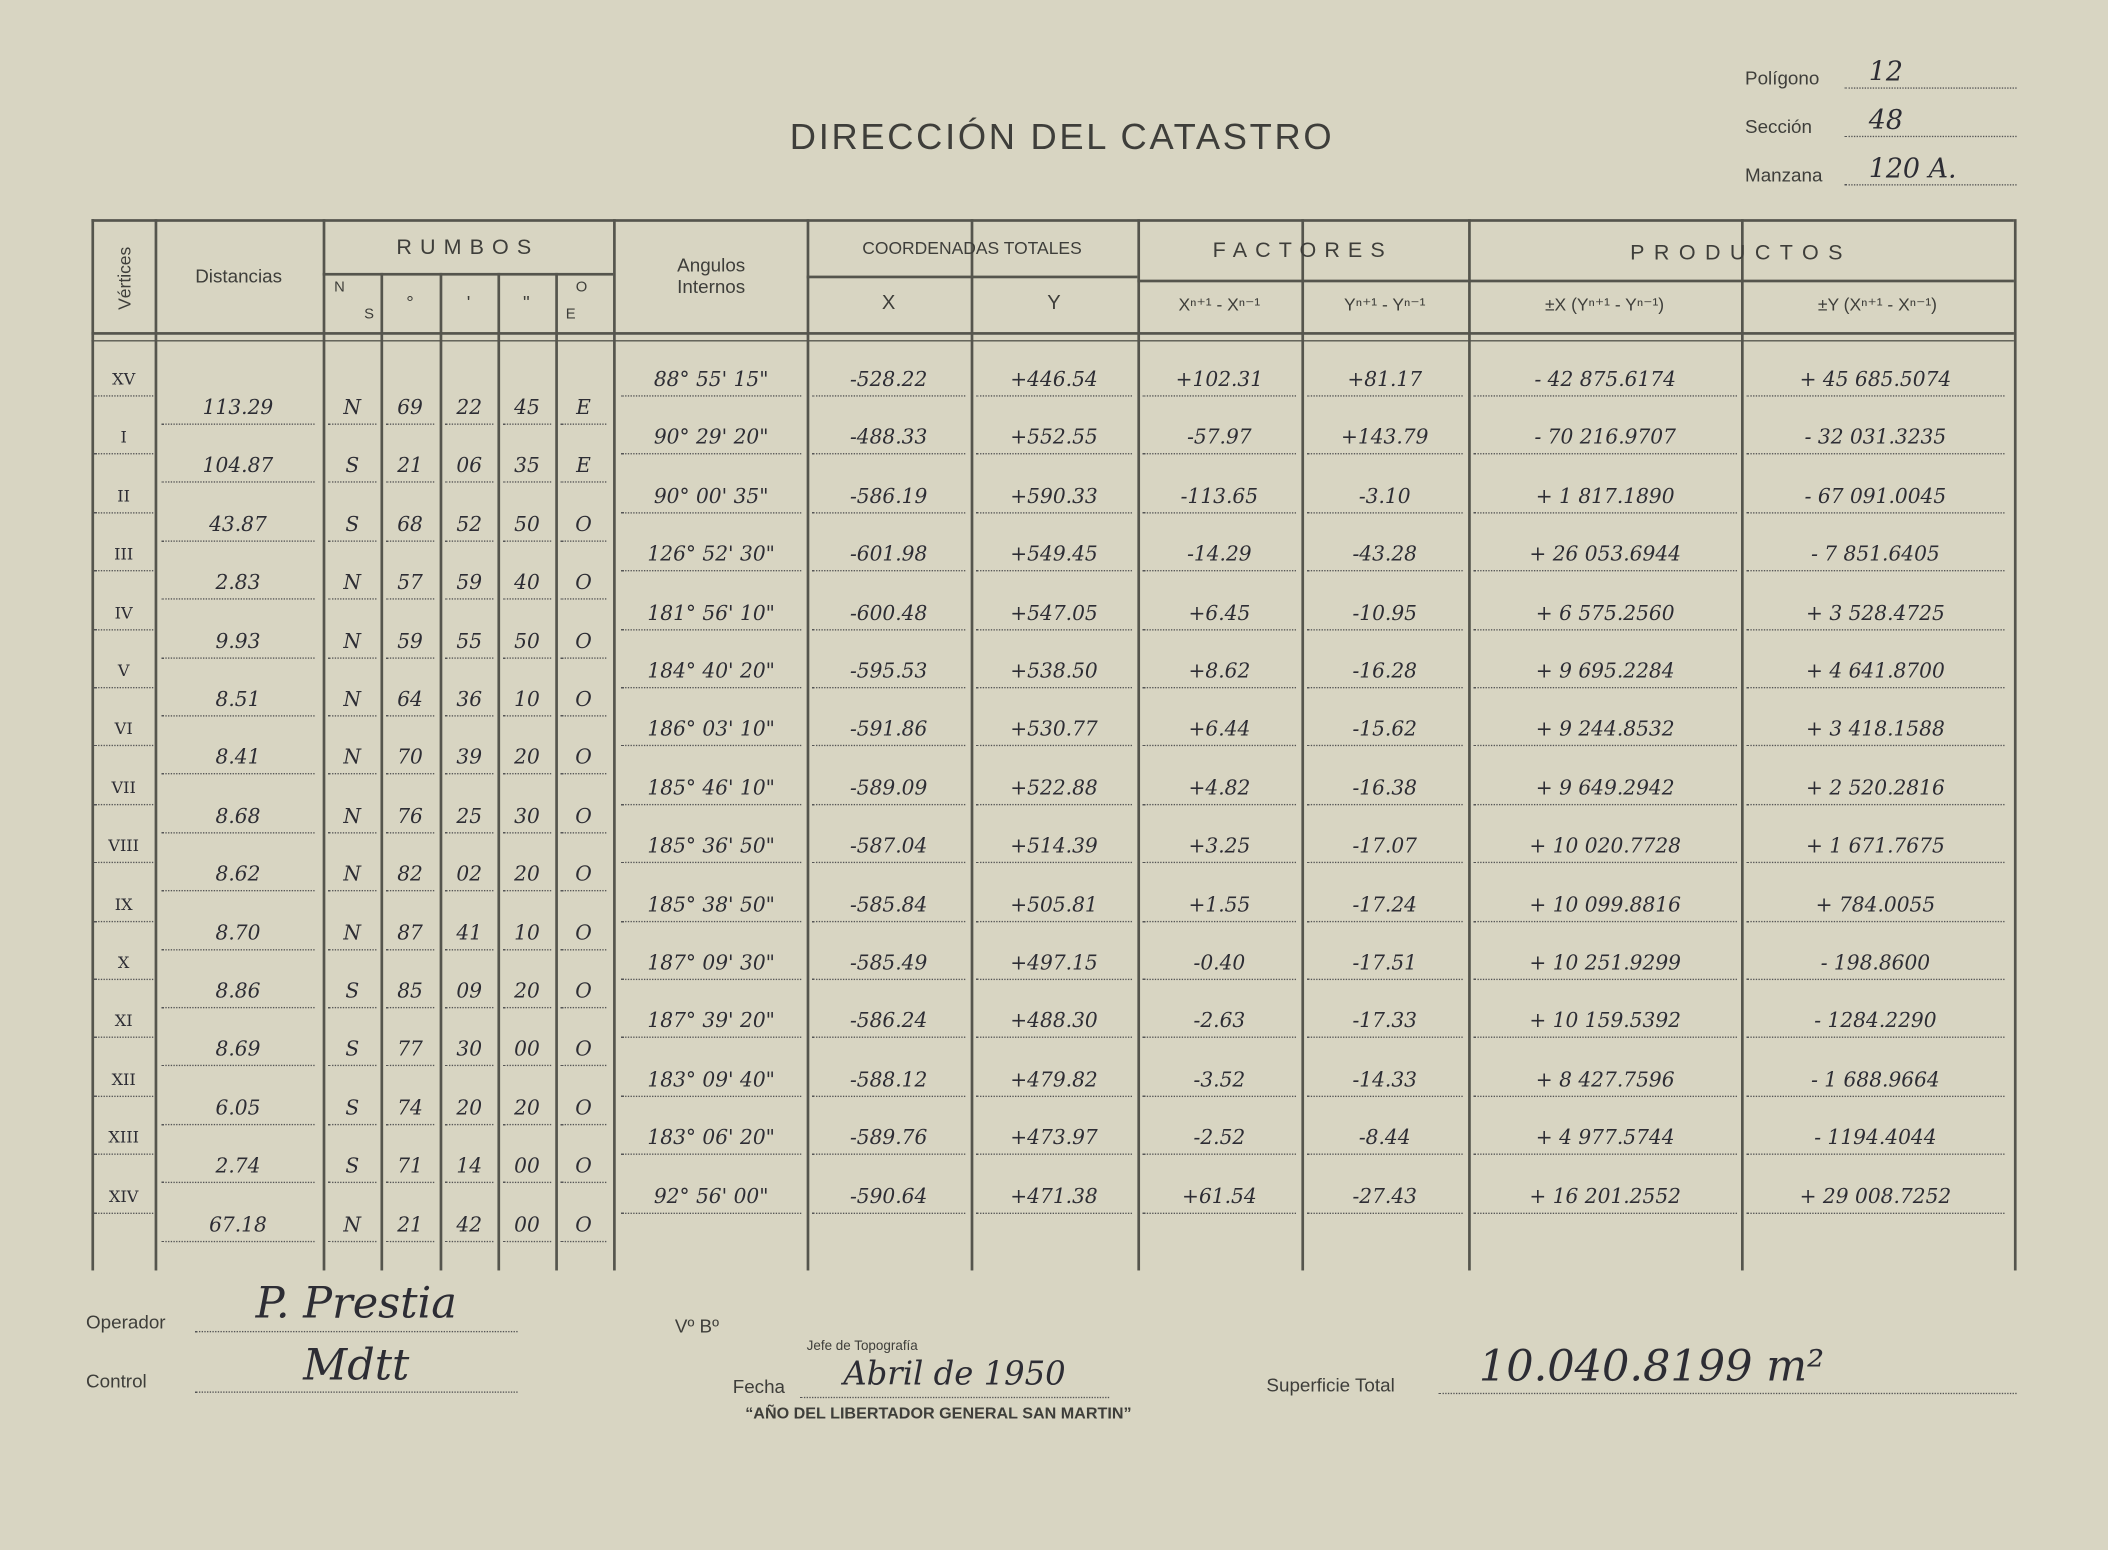  What do you see at coordinates (527, 817) in the screenshot?
I see `bearing-sec: 30` at bounding box center [527, 817].